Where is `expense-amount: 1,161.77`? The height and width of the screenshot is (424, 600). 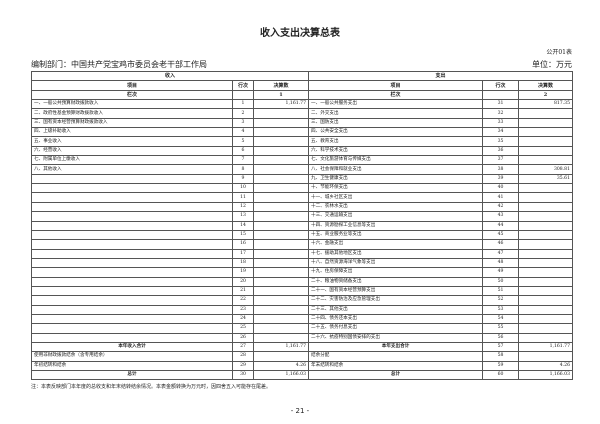 expense-amount: 1,161.77 is located at coordinates (546, 347).